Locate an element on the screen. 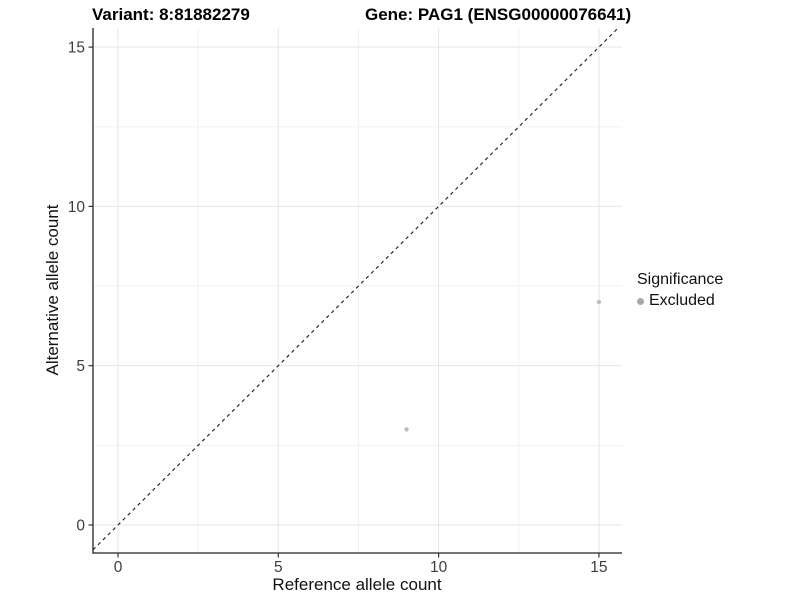 The width and height of the screenshot is (800, 600). legend-point-icon is located at coordinates (640, 301).